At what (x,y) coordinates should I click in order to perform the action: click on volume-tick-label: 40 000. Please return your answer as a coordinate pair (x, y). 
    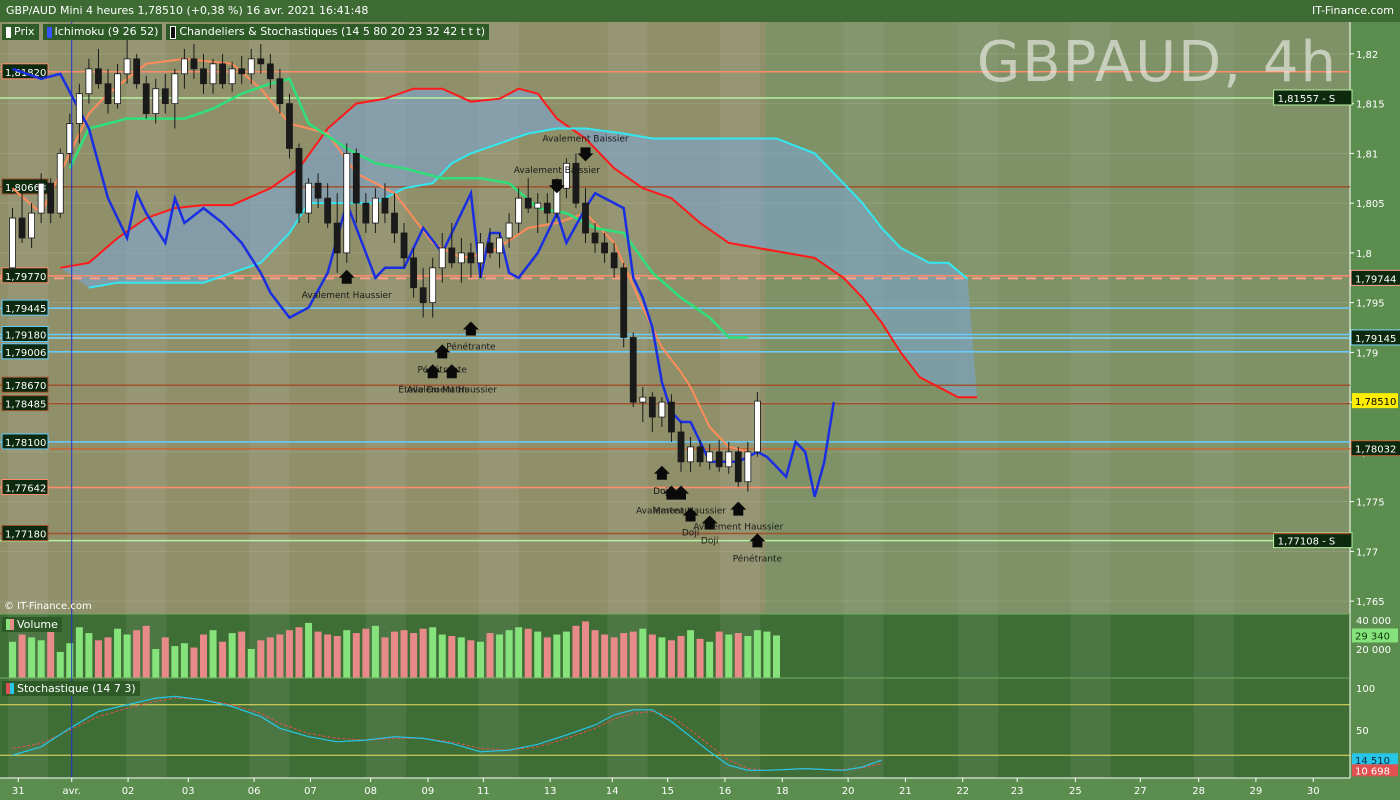
    Looking at the image, I should click on (1373, 621).